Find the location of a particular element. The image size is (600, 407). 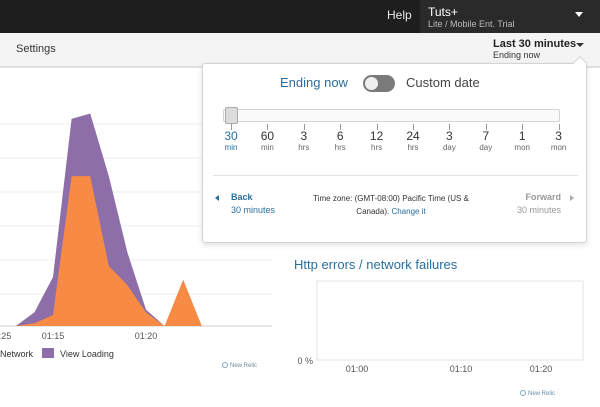

range-option-3-day: 3 day is located at coordinates (449, 141).